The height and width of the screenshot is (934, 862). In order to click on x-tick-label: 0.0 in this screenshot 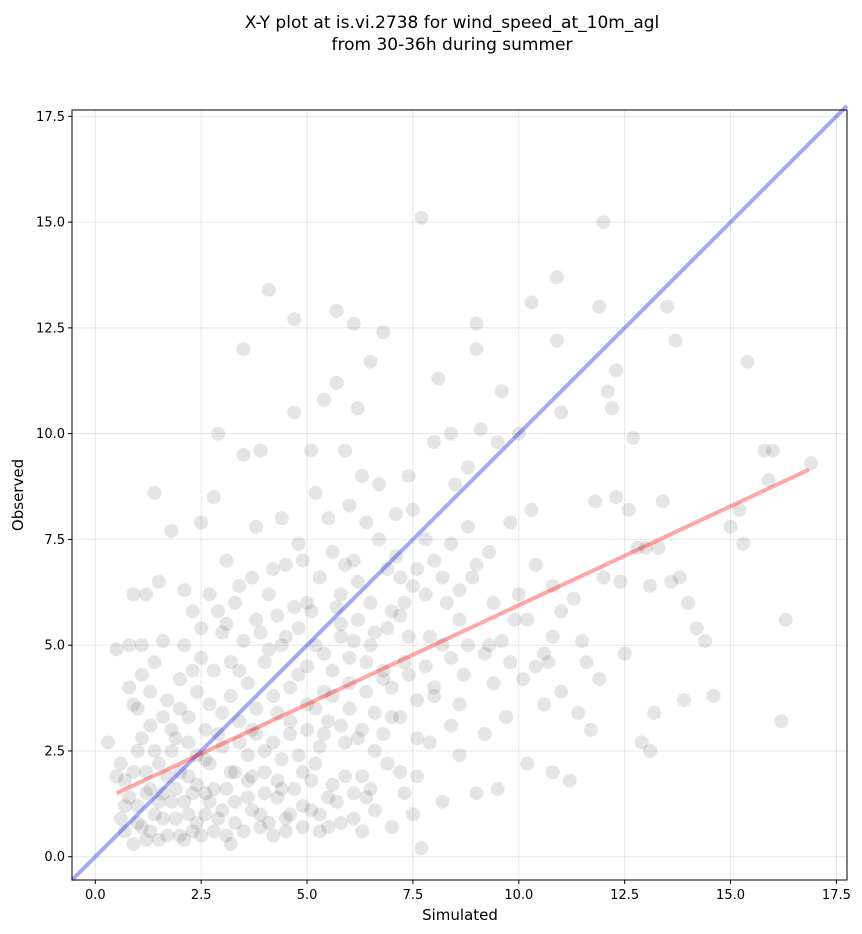, I will do `click(95, 895)`.